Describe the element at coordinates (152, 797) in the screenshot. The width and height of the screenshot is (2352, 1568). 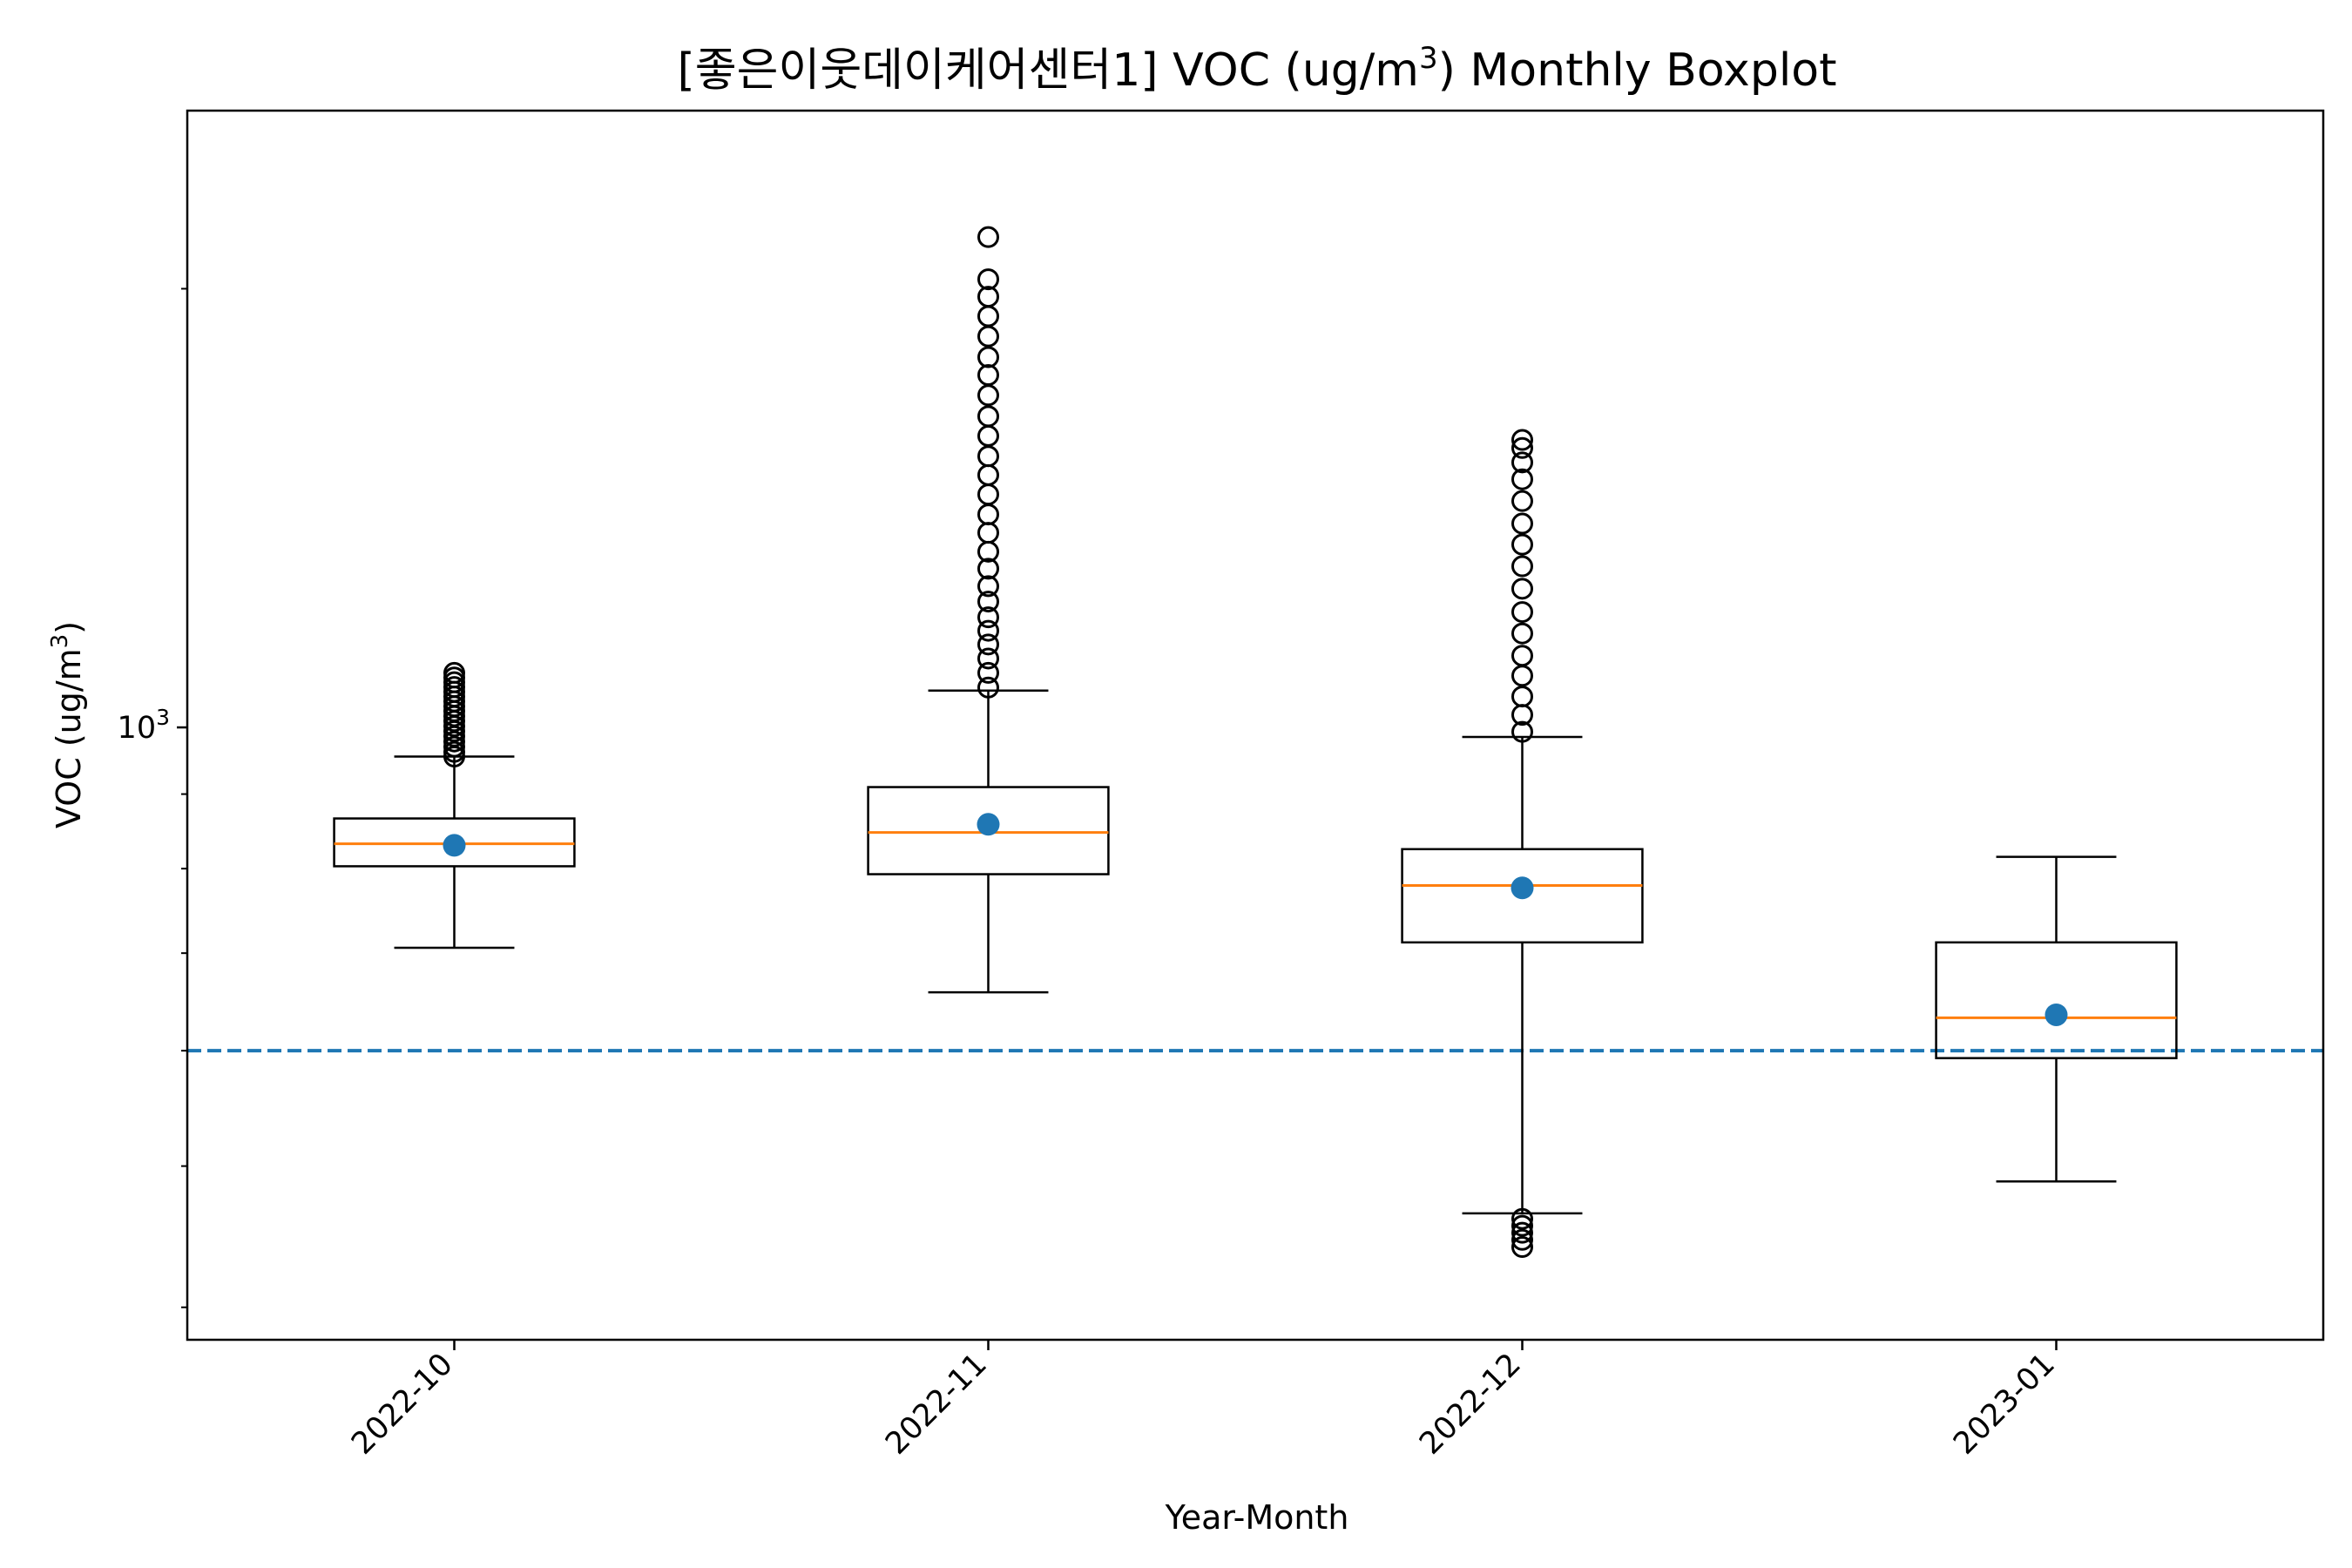
I see `y-axis: 103` at that location.